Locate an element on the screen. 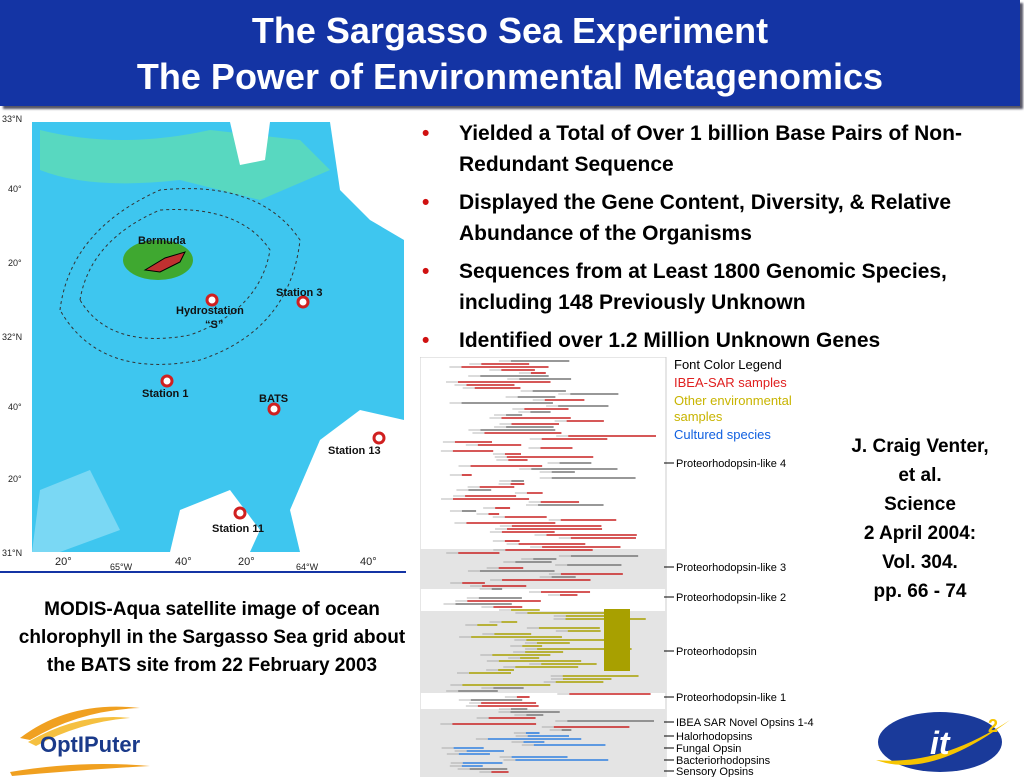  legend-entry: Cultured species is located at coordinates (722, 434).